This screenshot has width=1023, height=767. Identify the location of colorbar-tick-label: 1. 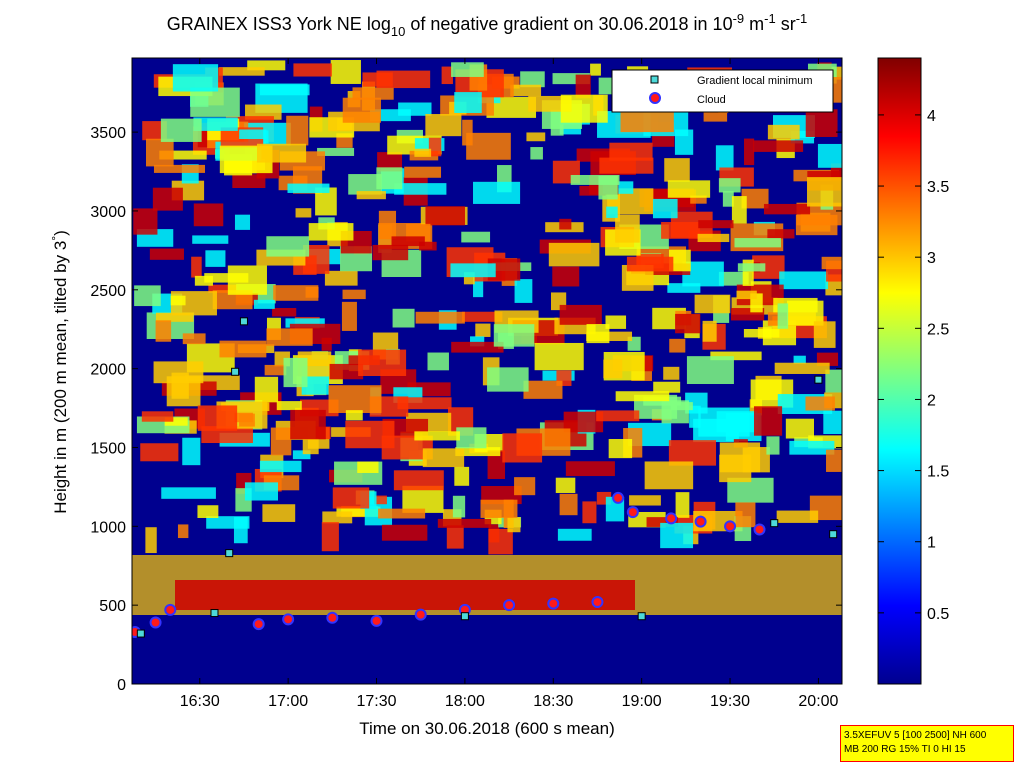
(931, 543).